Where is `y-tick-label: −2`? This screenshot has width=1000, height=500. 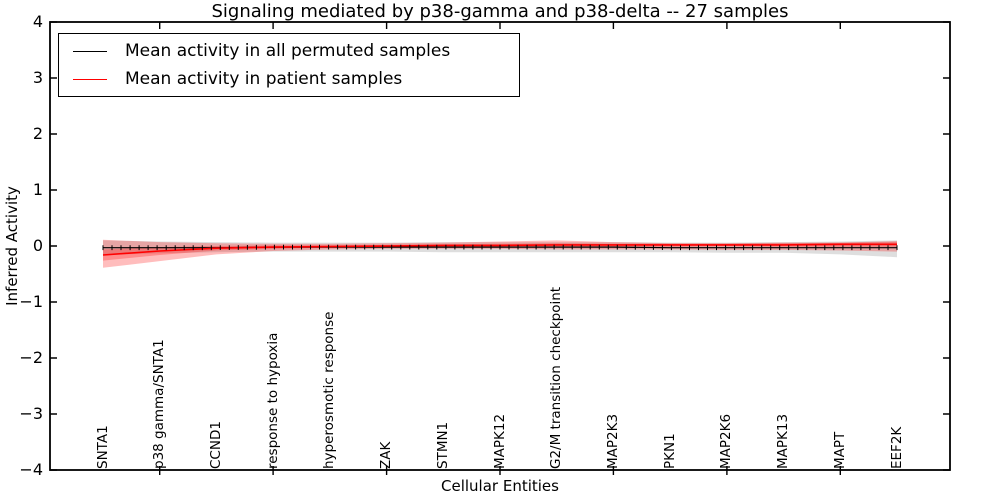
y-tick-label: −2 is located at coordinates (31, 357).